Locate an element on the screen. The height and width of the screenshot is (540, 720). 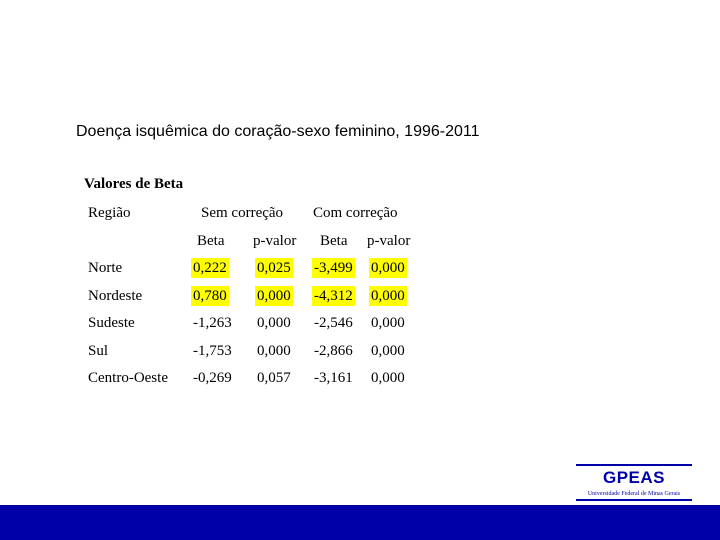
logo-top-line is located at coordinates (634, 465).